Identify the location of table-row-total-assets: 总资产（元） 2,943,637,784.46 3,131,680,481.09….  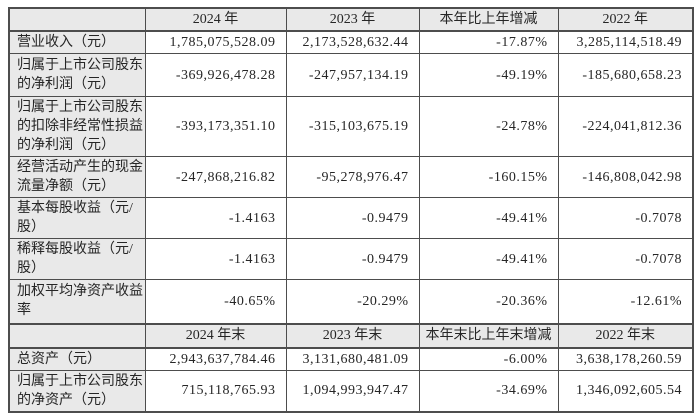
(351, 359).